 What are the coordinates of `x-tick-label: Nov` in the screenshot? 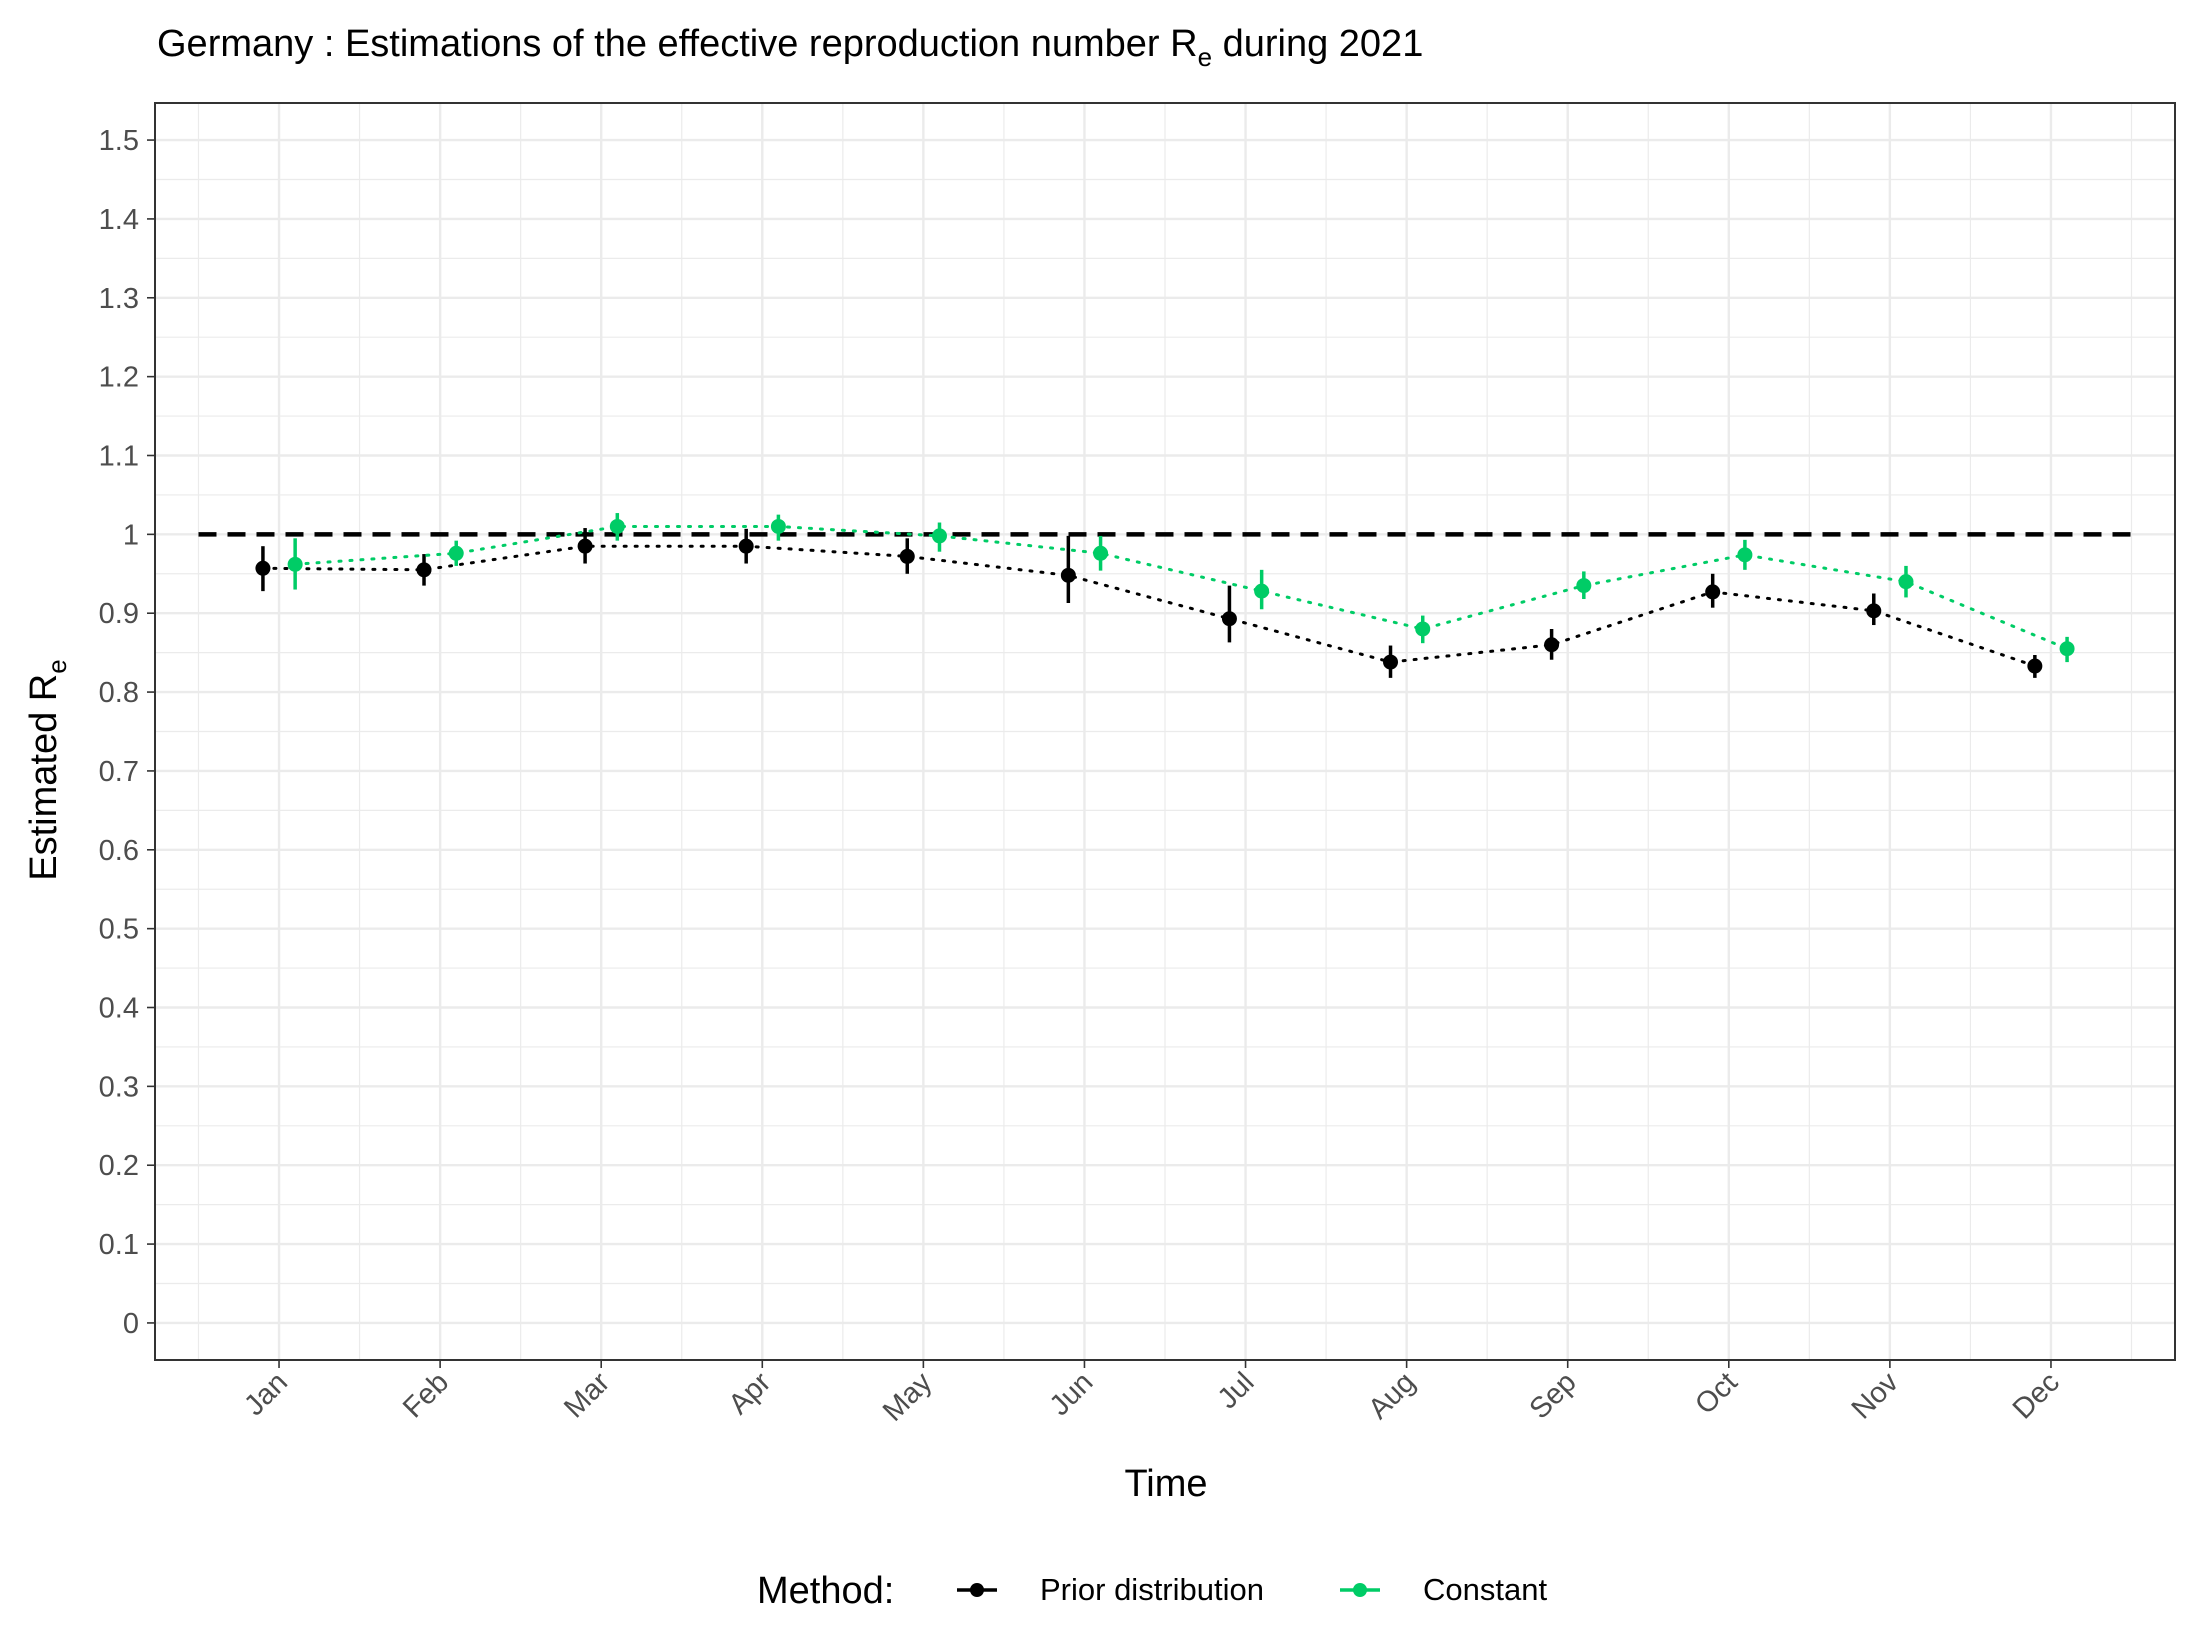 It's located at (1875, 1395).